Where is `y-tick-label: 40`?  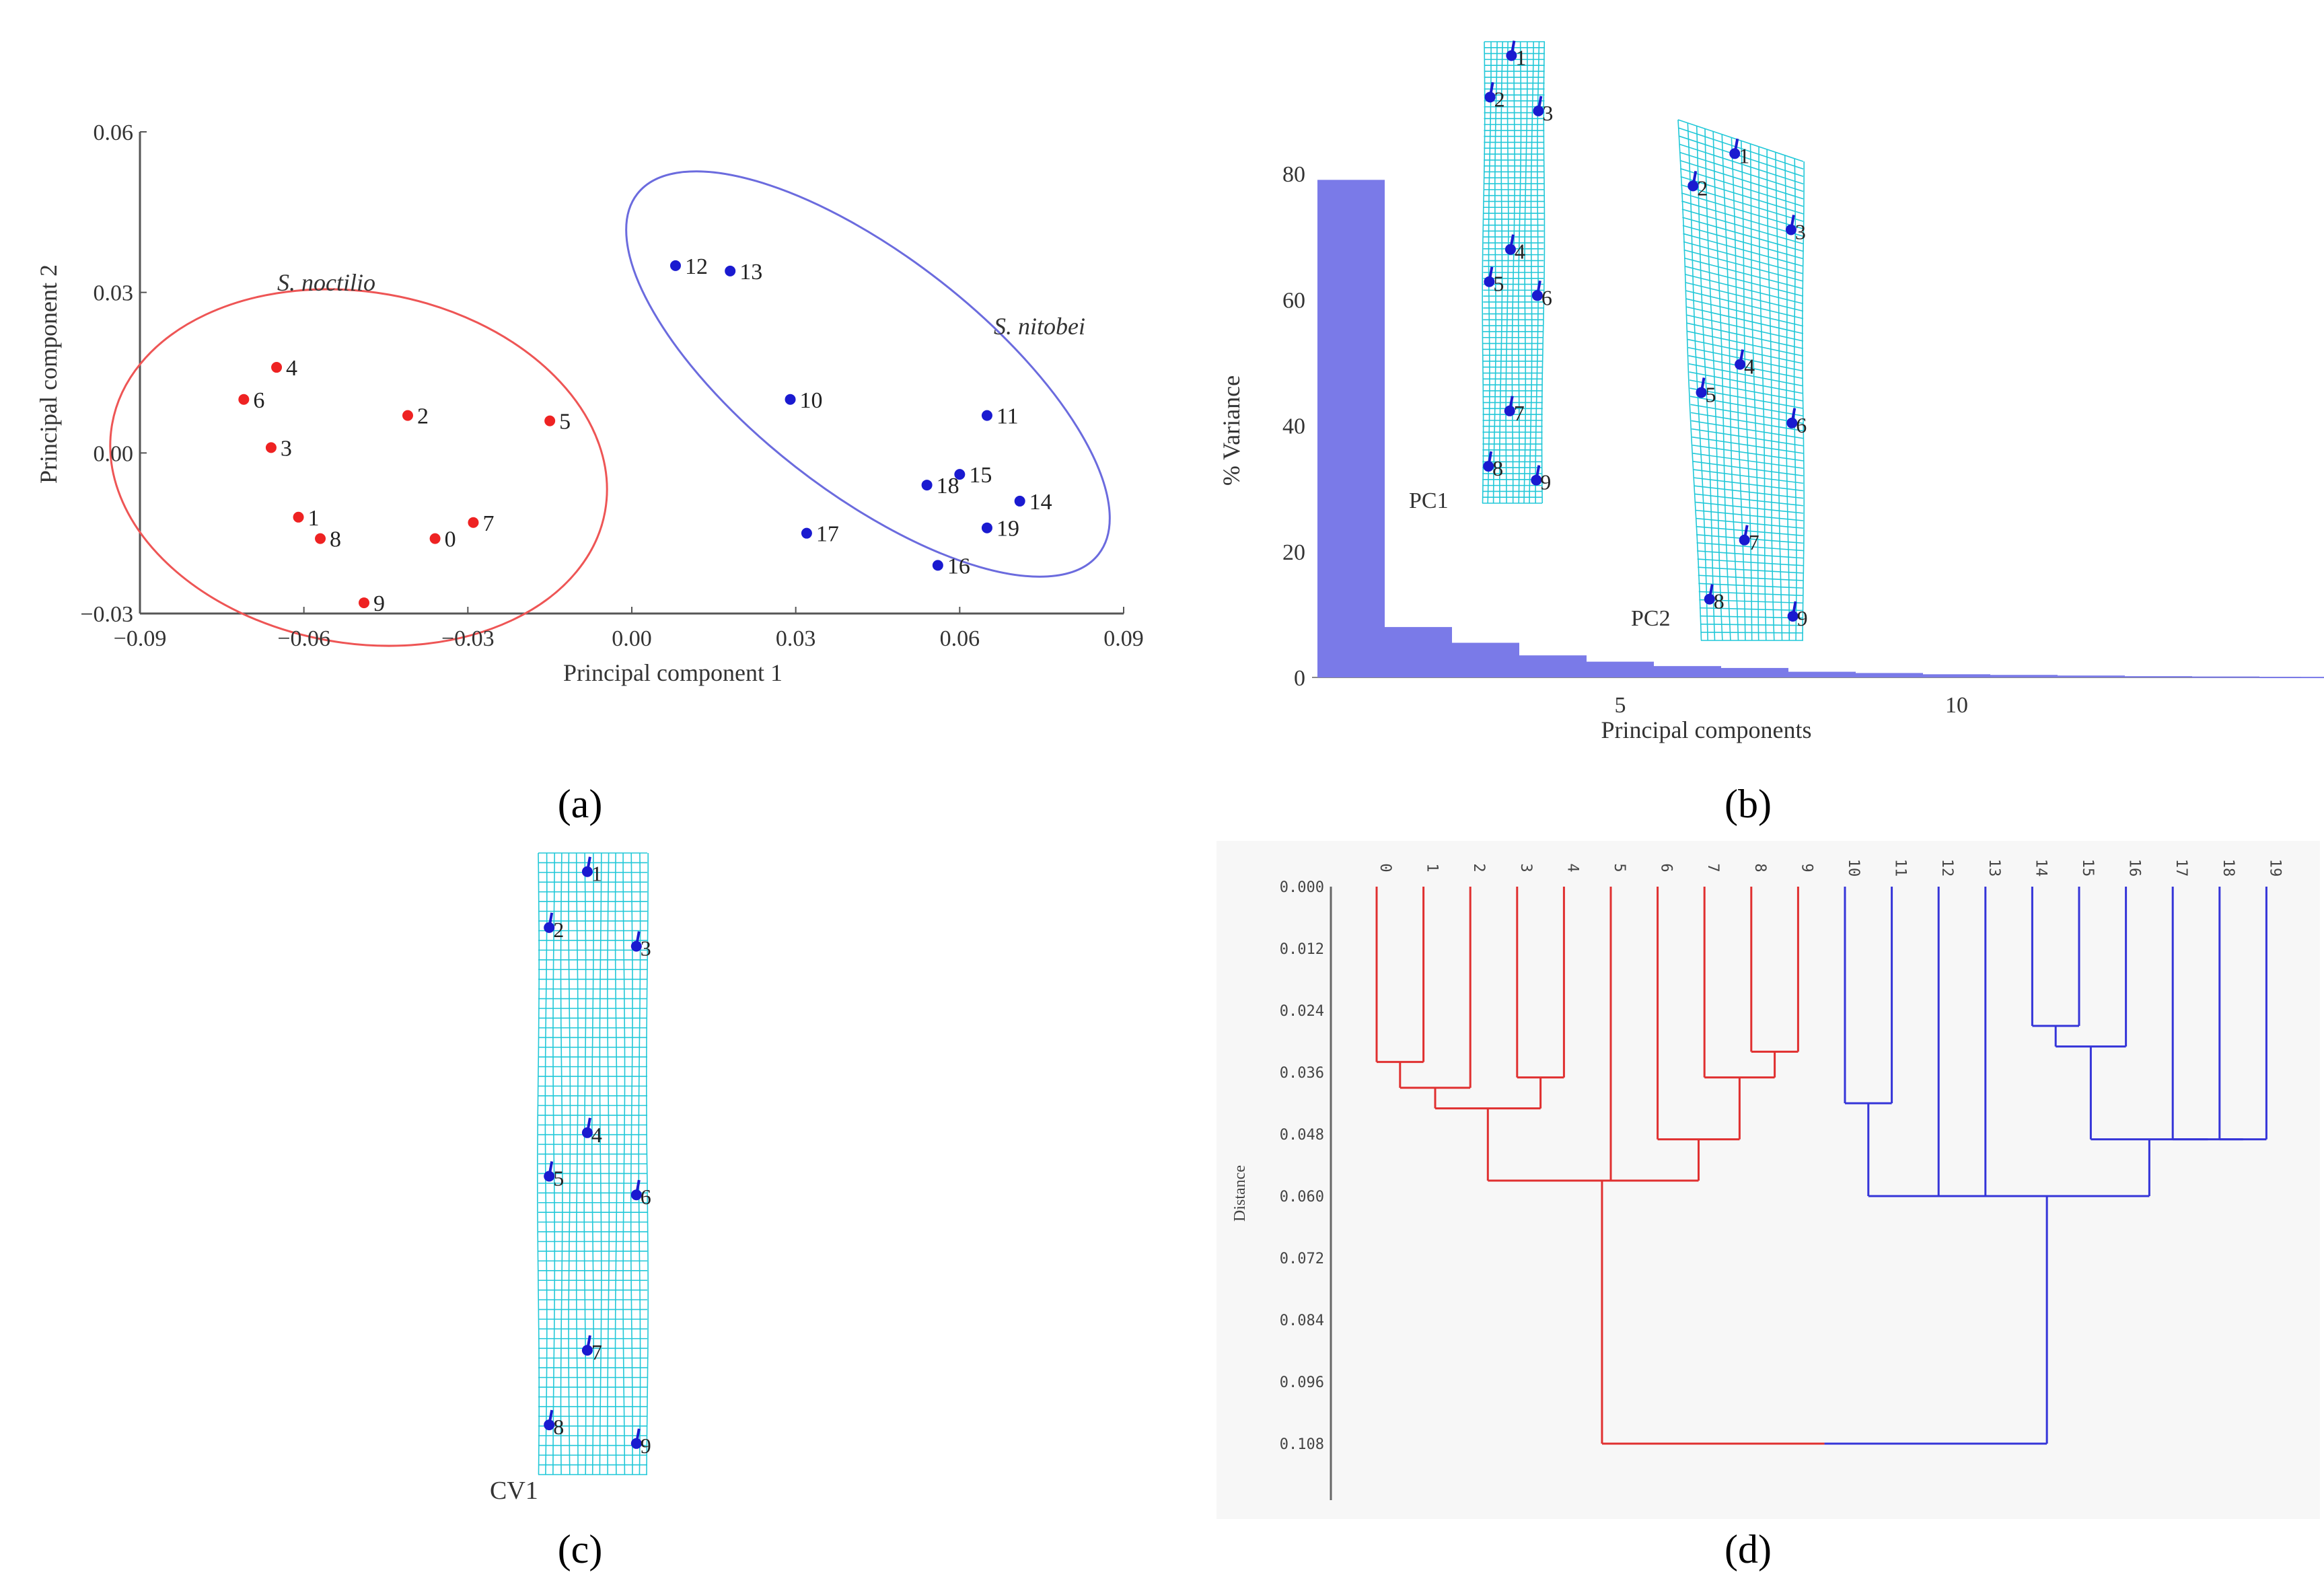 y-tick-label: 40 is located at coordinates (1293, 426).